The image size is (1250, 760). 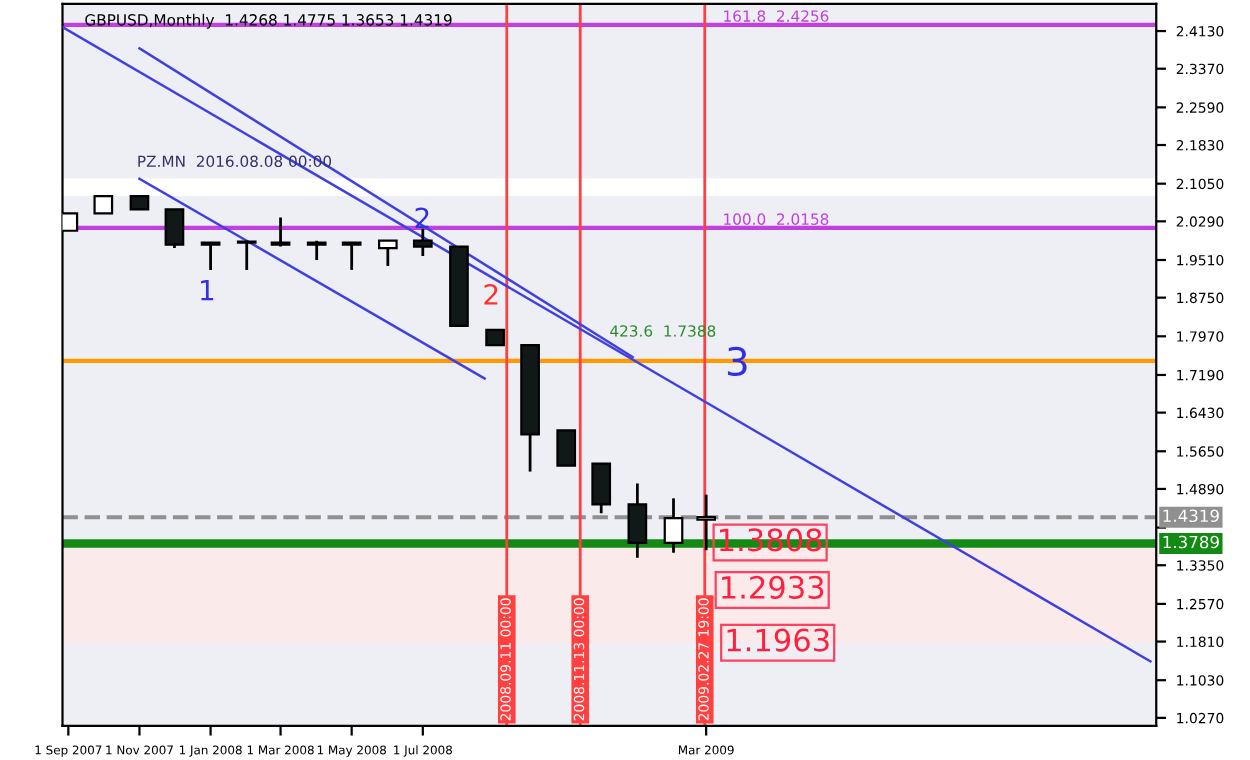 I want to click on annotation: 1.1963, so click(x=778, y=640).